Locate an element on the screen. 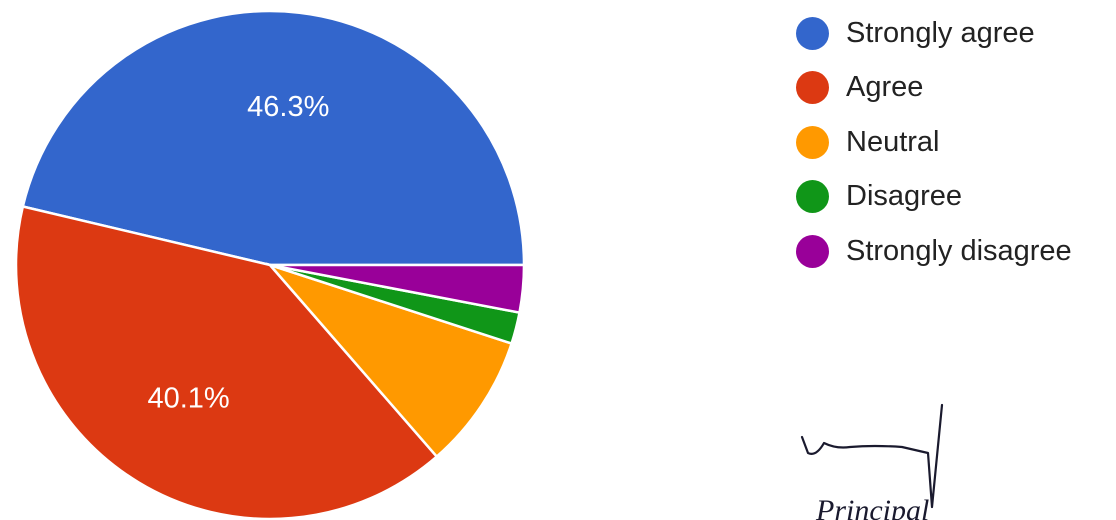 Image resolution: width=1116 pixels, height=520 pixels. slice-label-strongly-agree: 46.3% is located at coordinates (288, 107).